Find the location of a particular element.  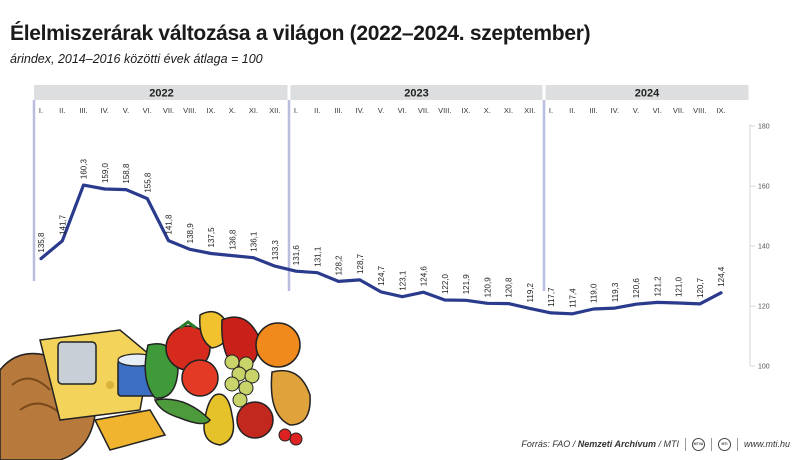

data-label: 117,4 is located at coordinates (572, 298).